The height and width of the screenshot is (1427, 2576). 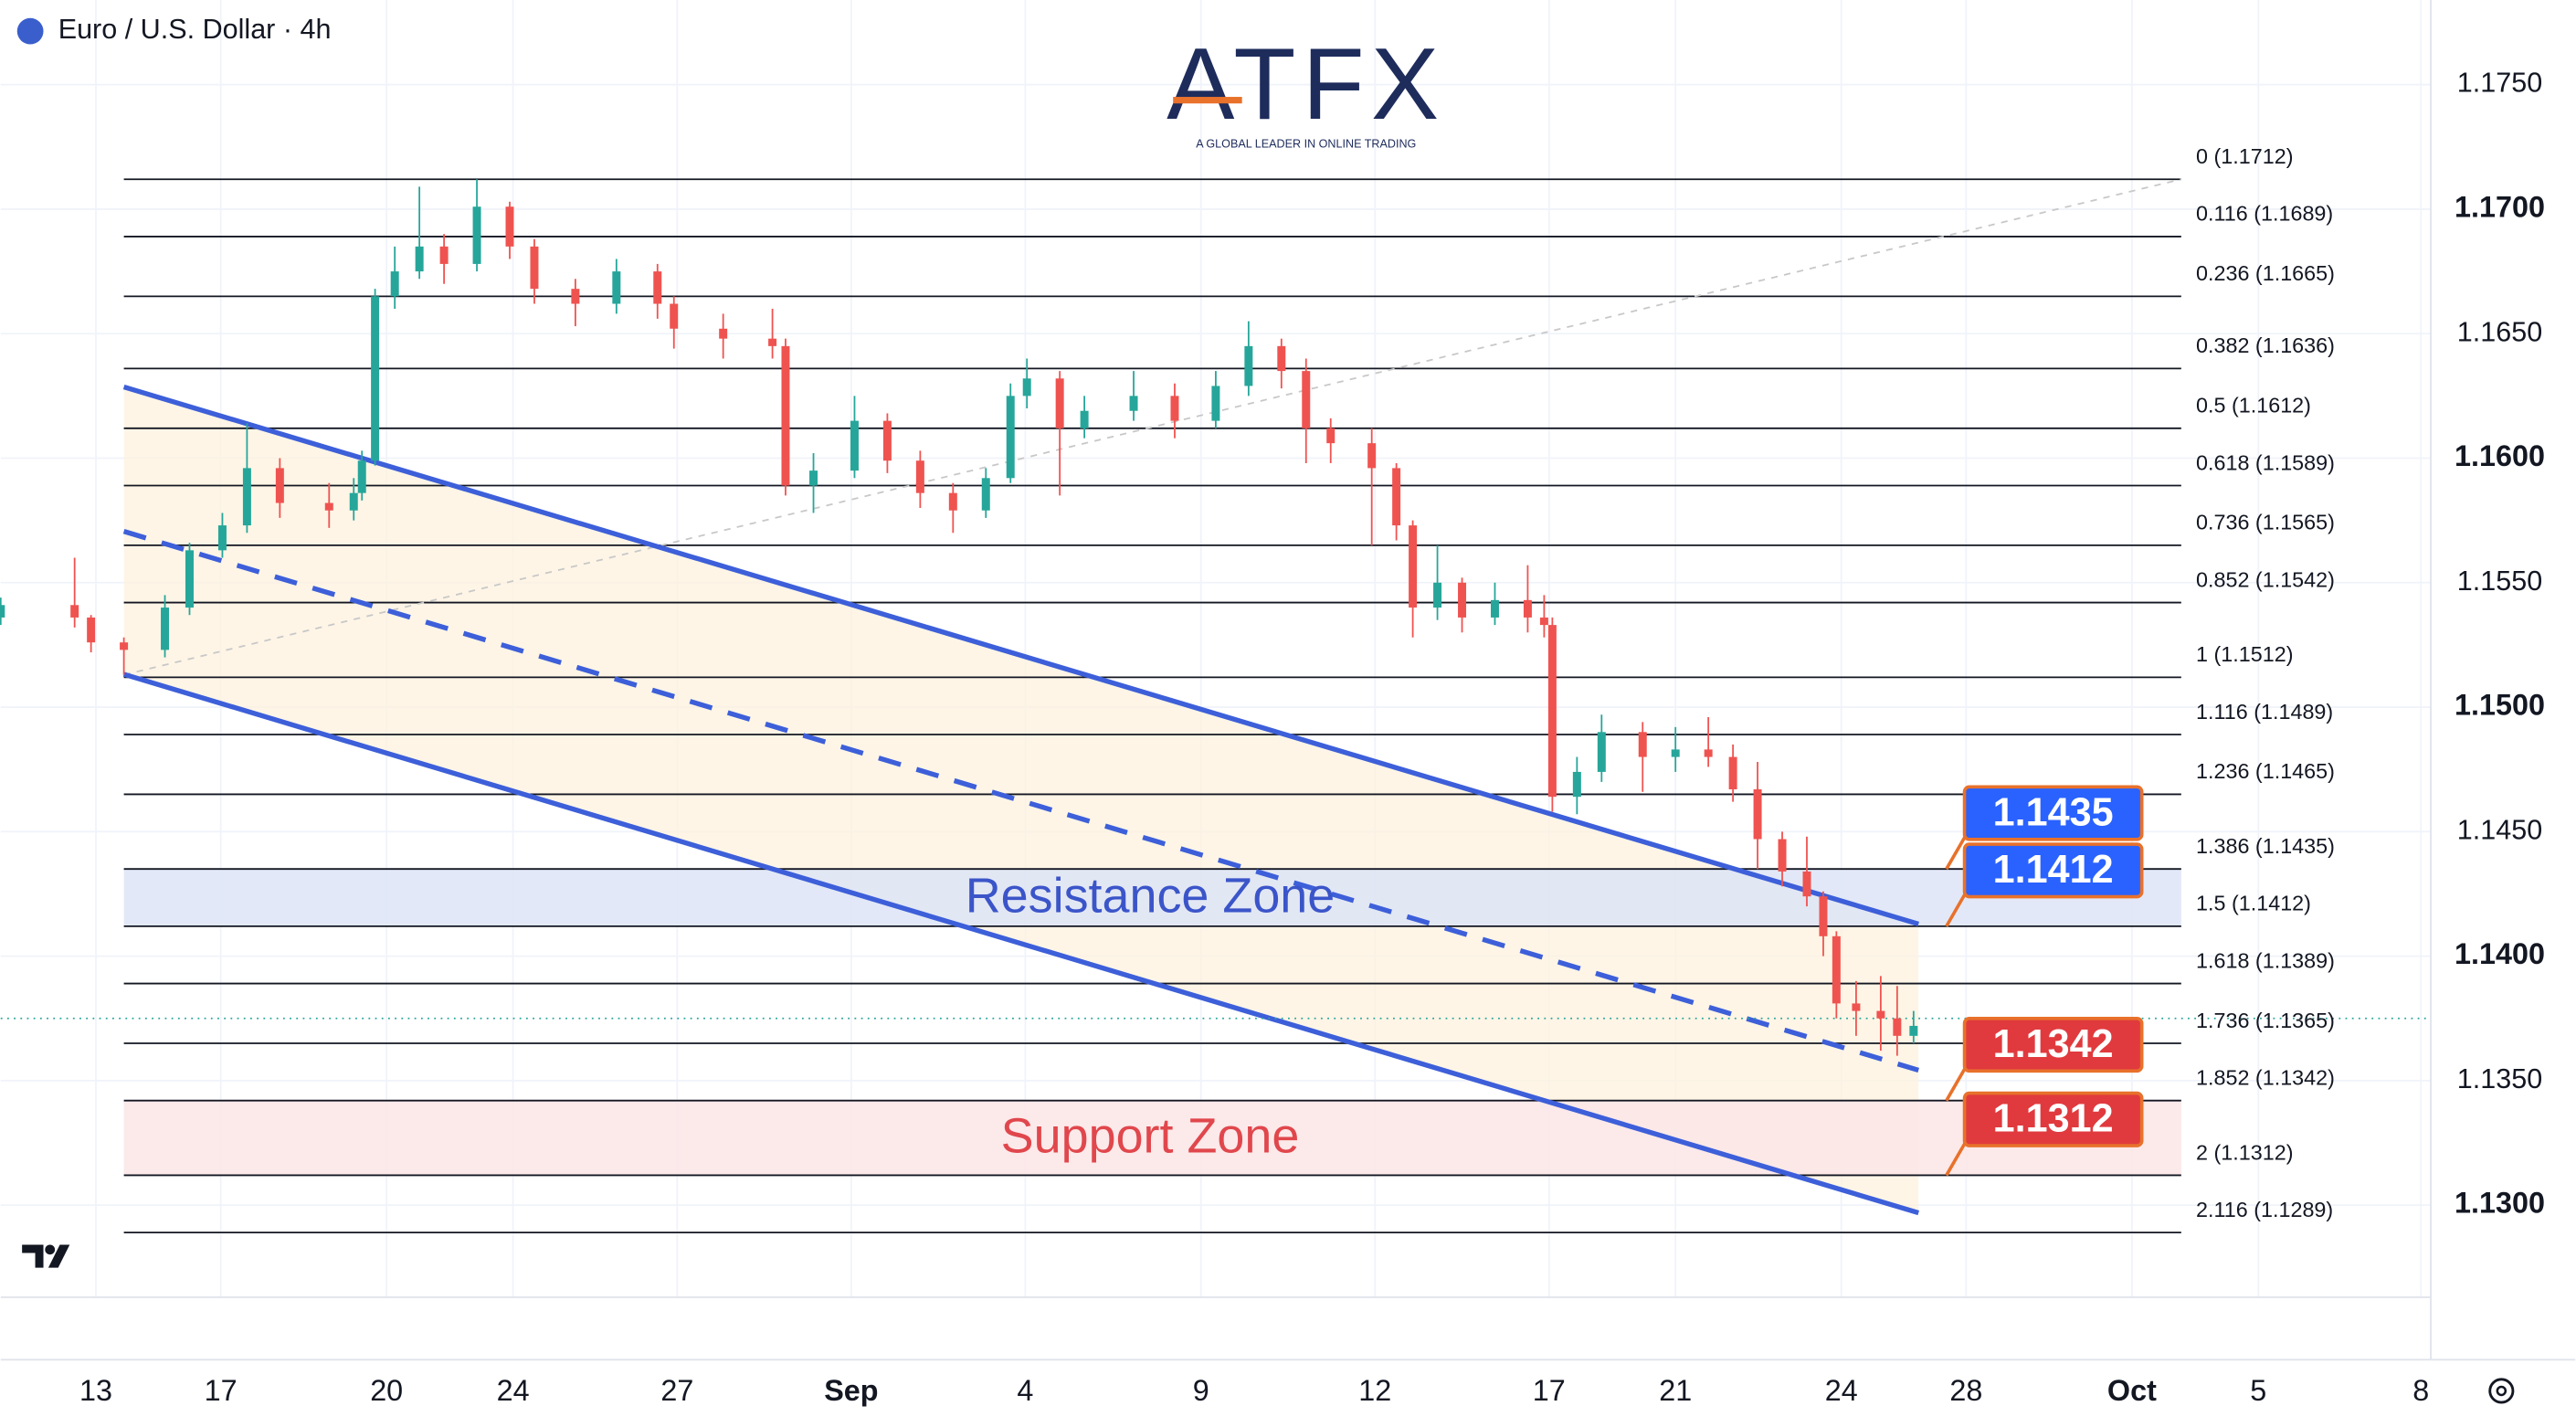 What do you see at coordinates (2499, 581) in the screenshot?
I see `y-tick-label: 1.1550` at bounding box center [2499, 581].